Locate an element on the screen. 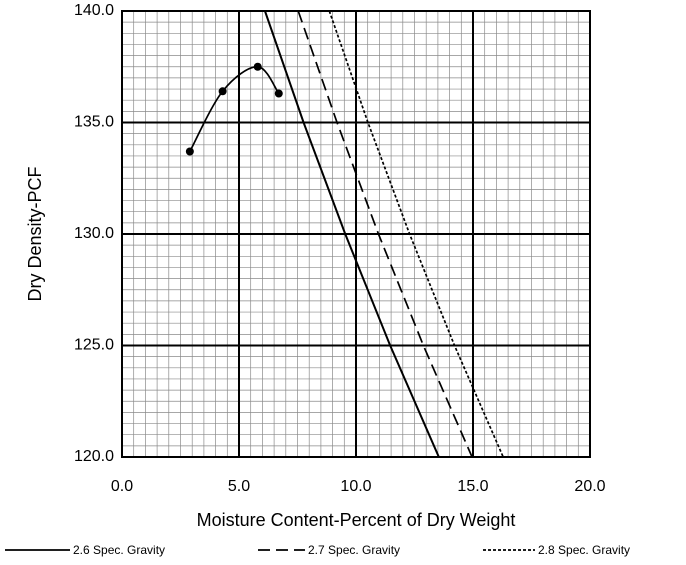 The height and width of the screenshot is (565, 686). y-tick-label: 120.0 is located at coordinates (94, 456).